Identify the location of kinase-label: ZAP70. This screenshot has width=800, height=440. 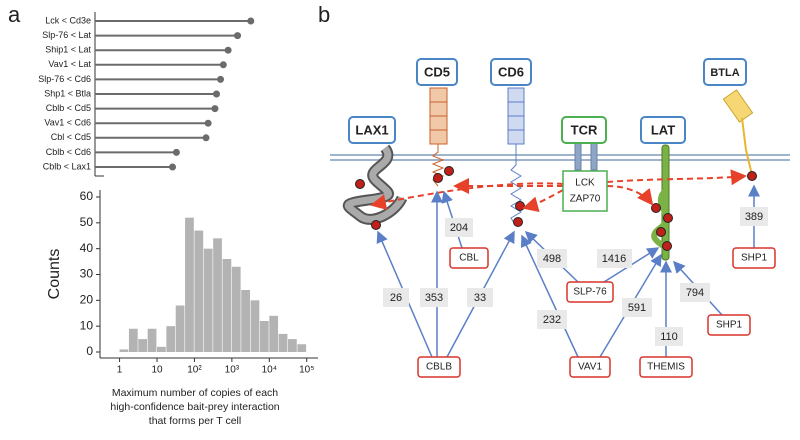
(585, 199).